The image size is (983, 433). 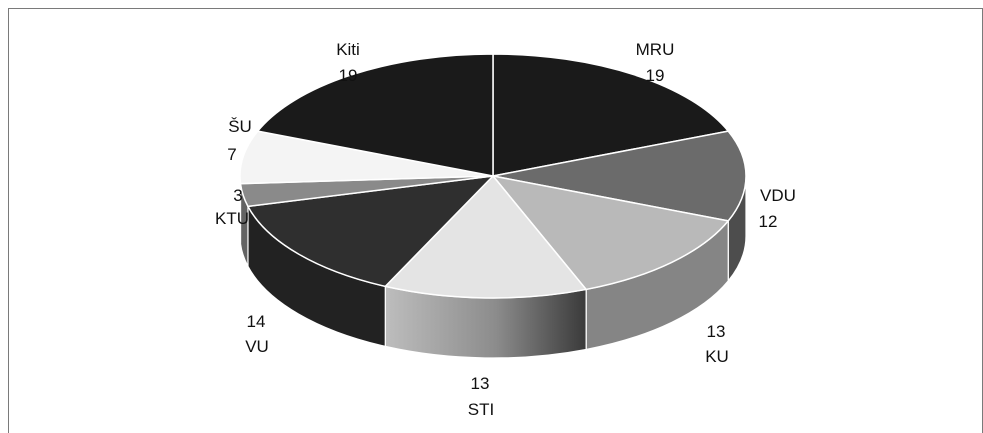 What do you see at coordinates (257, 346) in the screenshot?
I see `slice-label-vu: VU` at bounding box center [257, 346].